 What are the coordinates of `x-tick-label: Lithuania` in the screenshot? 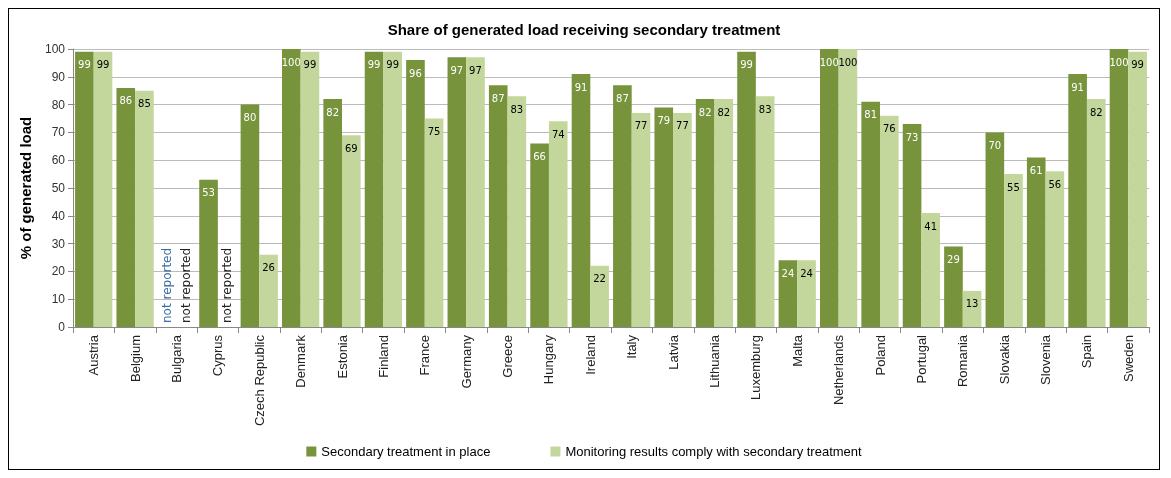 It's located at (714, 361).